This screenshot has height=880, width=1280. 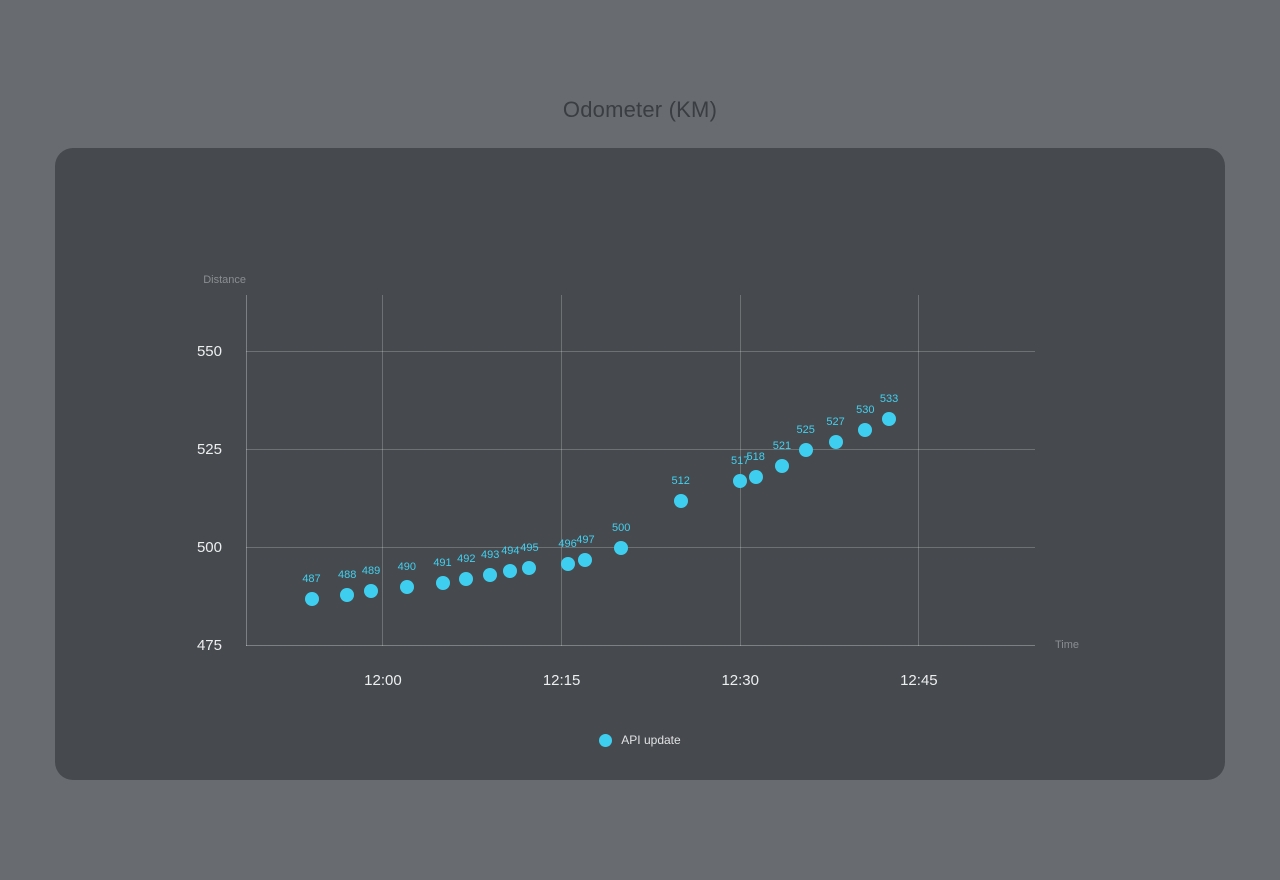 What do you see at coordinates (889, 398) in the screenshot?
I see `data-point-label: 533` at bounding box center [889, 398].